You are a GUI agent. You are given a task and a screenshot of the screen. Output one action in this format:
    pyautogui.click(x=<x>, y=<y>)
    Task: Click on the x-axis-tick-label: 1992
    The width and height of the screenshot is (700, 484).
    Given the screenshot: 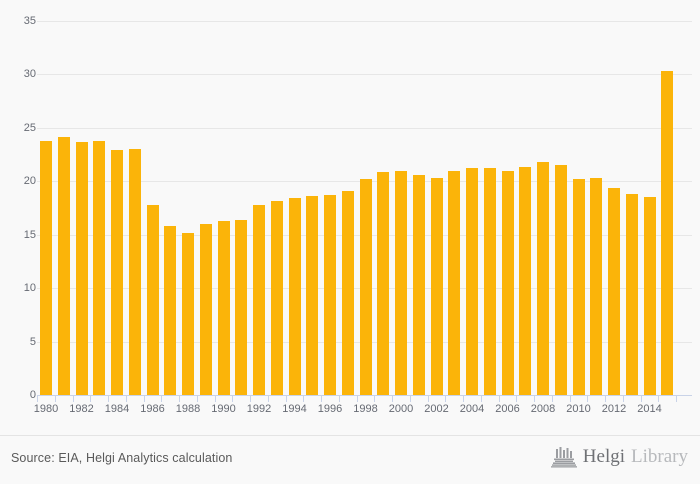 What is the action you would take?
    pyautogui.click(x=259, y=409)
    